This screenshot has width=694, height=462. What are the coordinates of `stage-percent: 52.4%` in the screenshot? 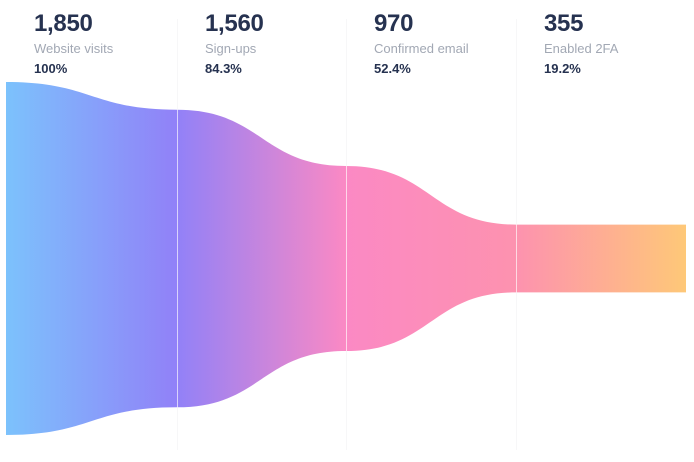 It's located at (392, 68).